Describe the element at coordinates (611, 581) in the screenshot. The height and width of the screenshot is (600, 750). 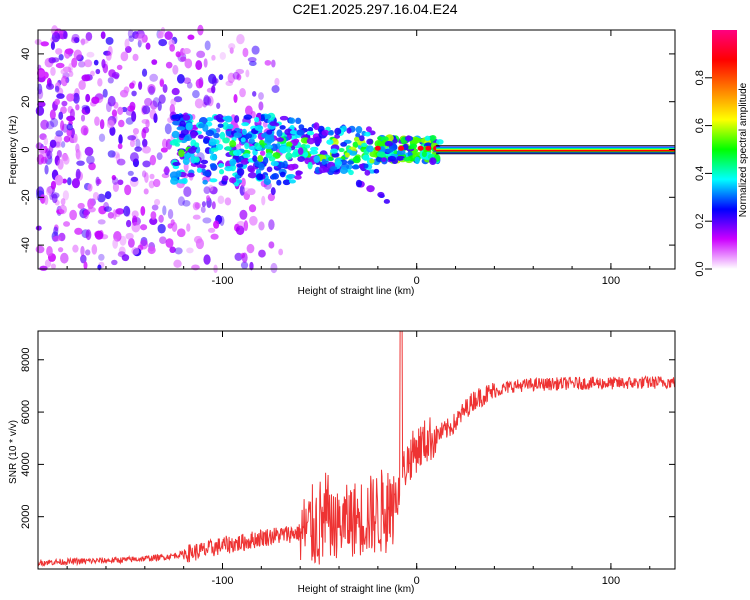
I see `snr-xtick-label: 100` at that location.